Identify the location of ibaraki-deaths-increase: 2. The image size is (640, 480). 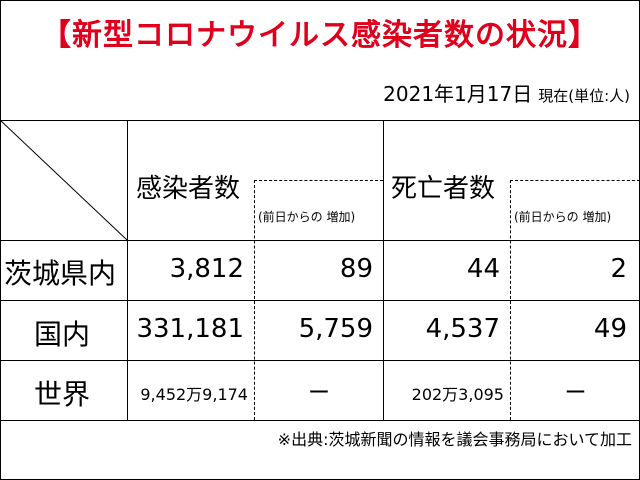
(618, 269).